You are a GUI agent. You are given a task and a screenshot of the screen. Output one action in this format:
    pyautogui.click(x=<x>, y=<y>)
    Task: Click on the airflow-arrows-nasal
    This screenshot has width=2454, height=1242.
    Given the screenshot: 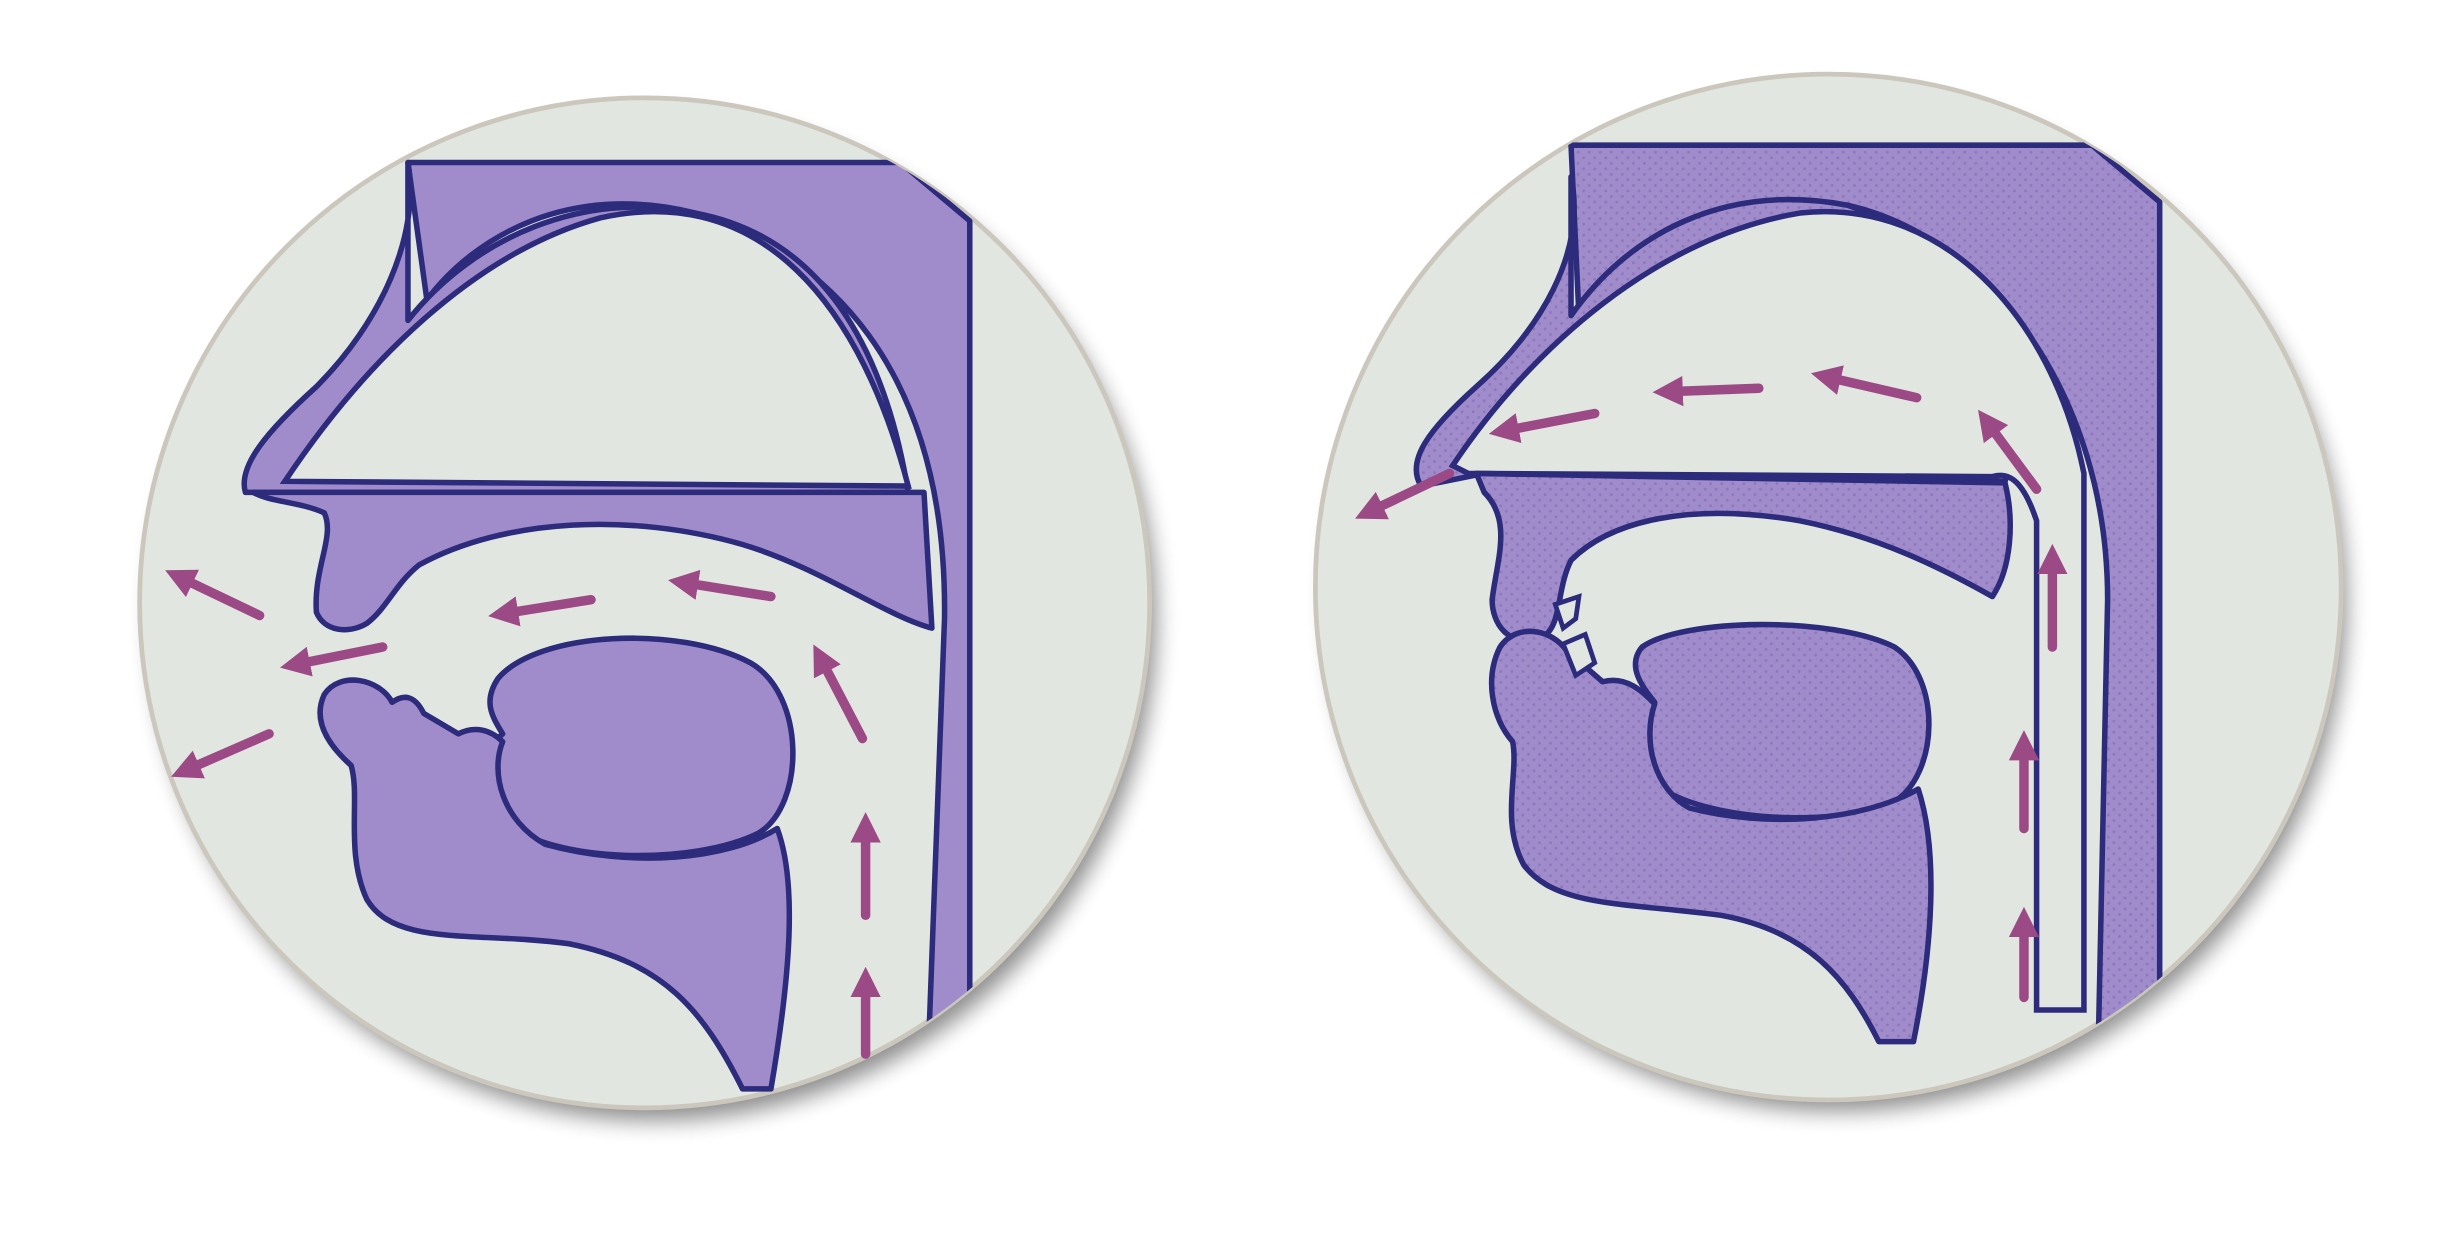 What is the action you would take?
    pyautogui.click(x=1711, y=684)
    